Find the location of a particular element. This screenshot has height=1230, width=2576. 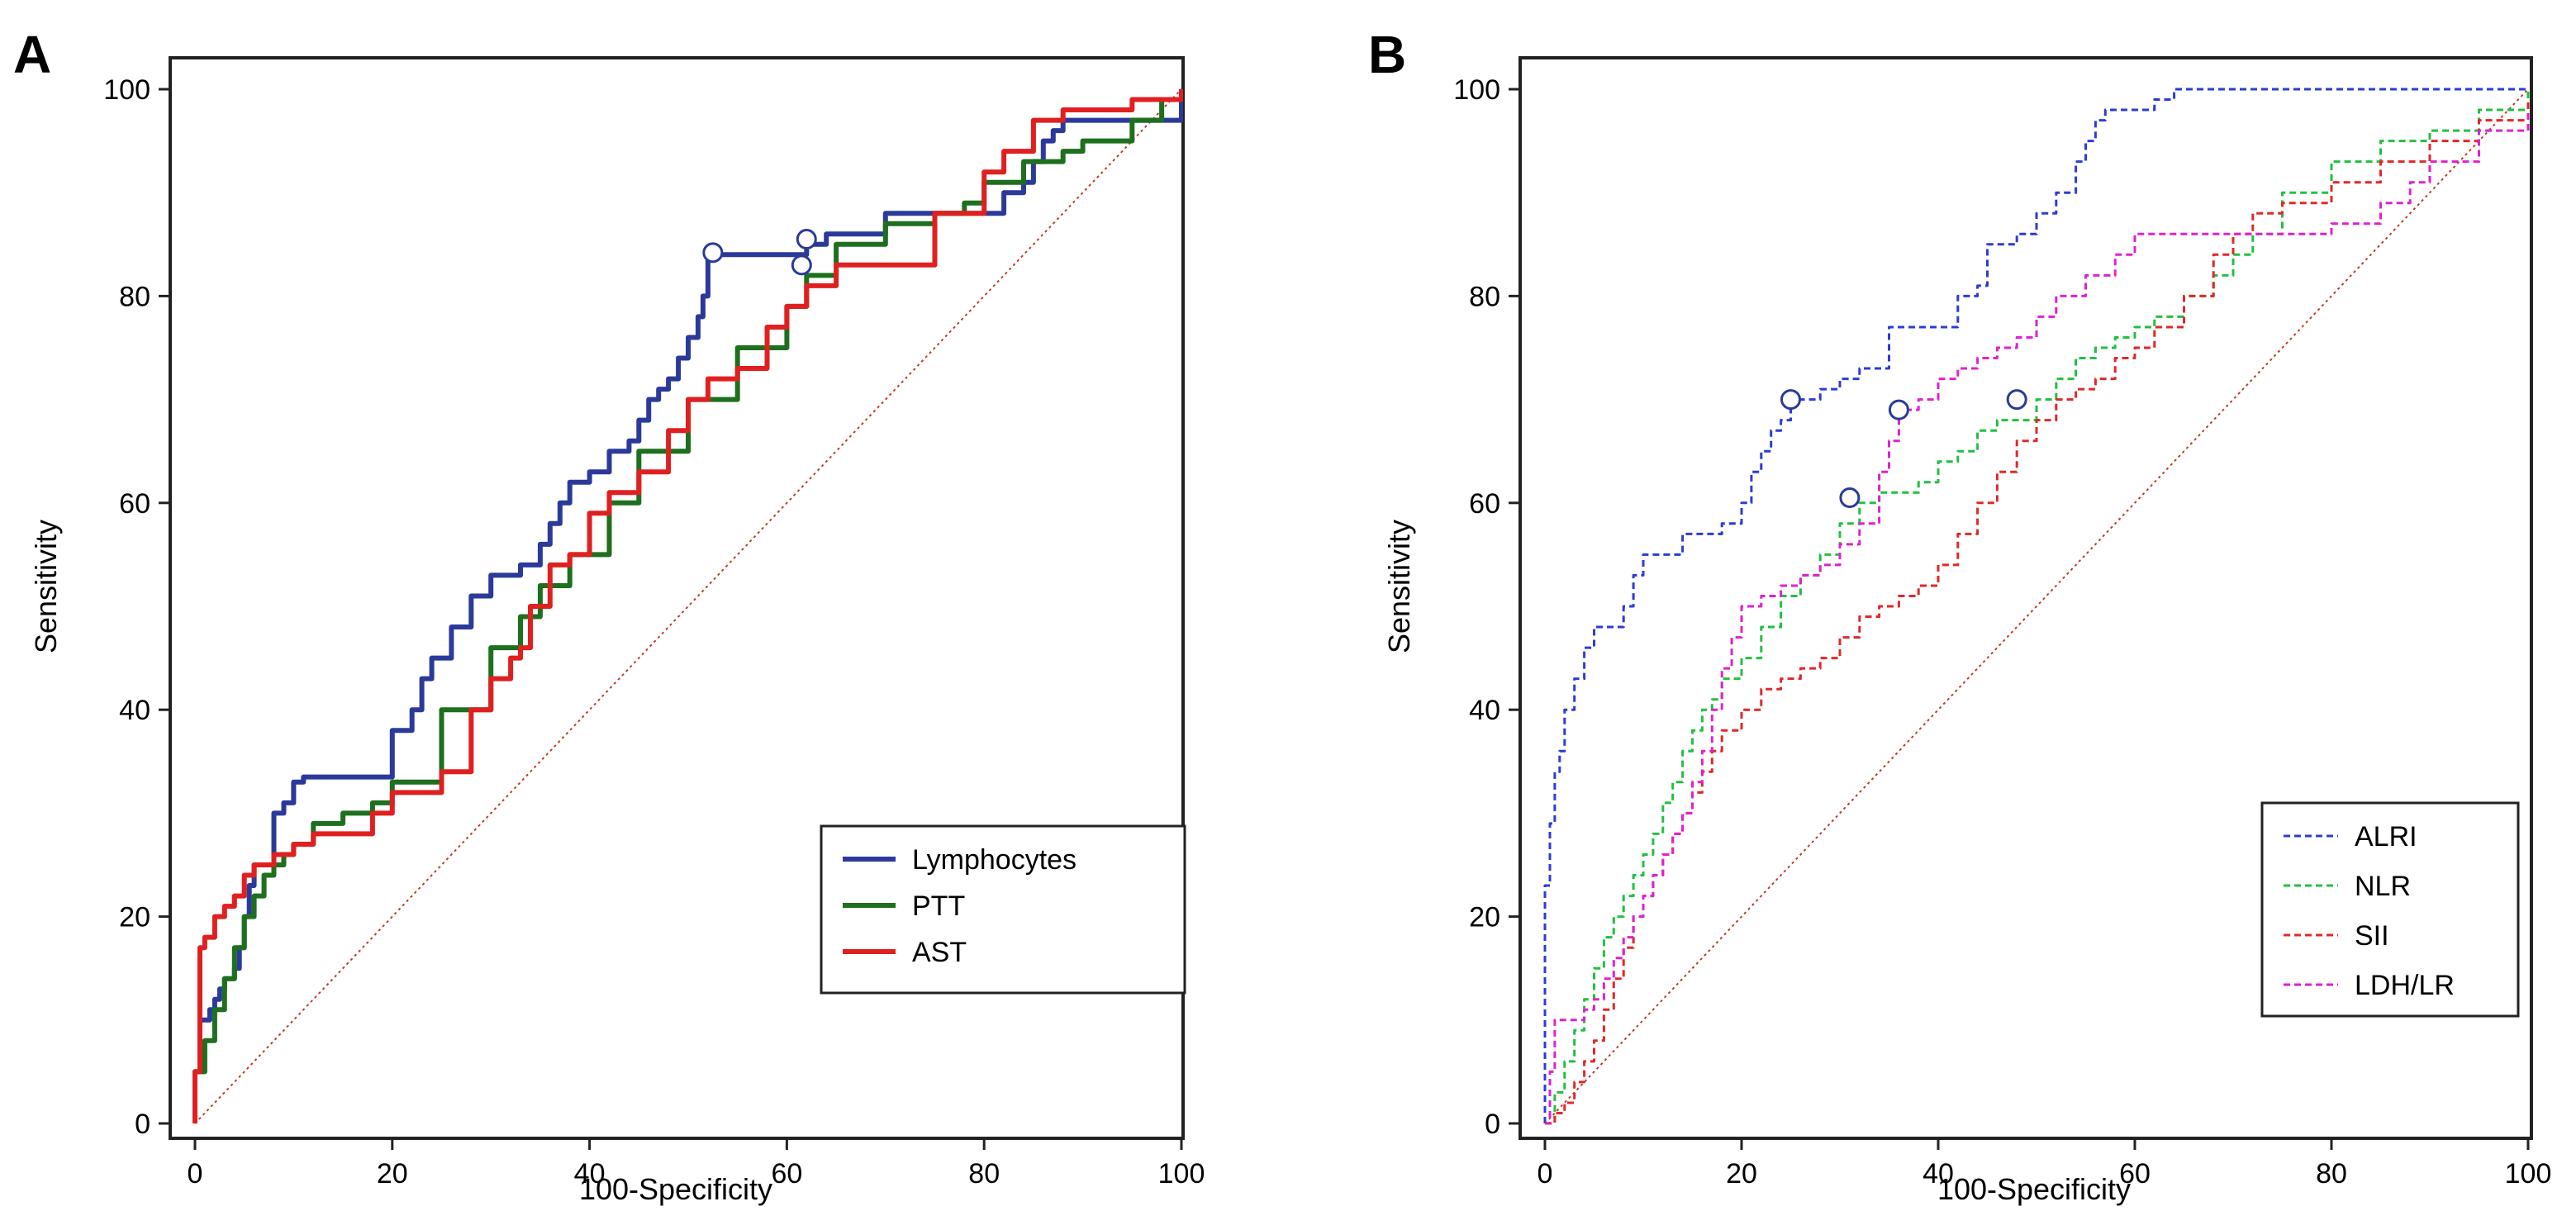

panel-a-y-tick-label-20: 20 is located at coordinates (134, 917).